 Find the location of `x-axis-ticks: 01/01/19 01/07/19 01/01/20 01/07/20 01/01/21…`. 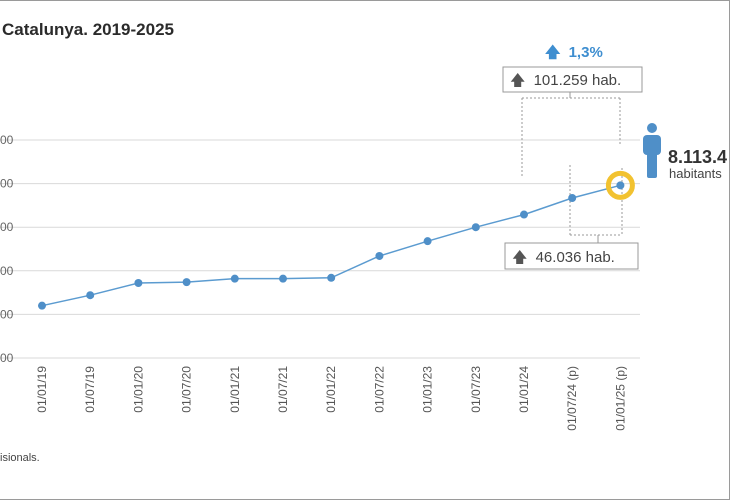

x-axis-ticks: 01/01/19 01/07/19 01/01/20 01/07/20 01/01/21… is located at coordinates (331, 398).